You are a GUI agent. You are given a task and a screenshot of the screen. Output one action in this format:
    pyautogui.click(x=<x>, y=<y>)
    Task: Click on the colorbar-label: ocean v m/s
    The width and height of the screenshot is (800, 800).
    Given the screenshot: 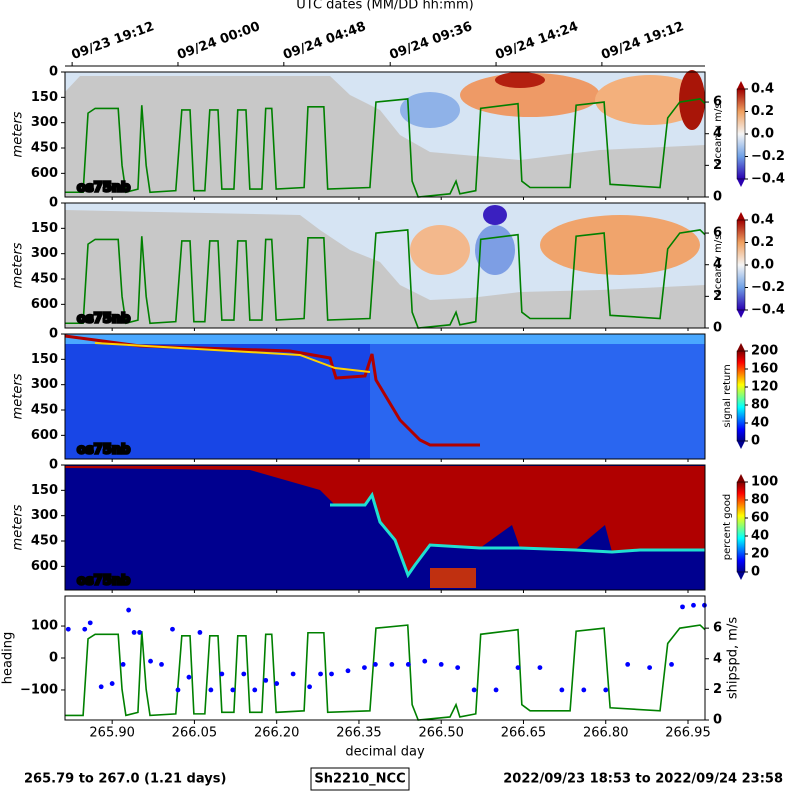 What is the action you would take?
    pyautogui.click(x=718, y=265)
    